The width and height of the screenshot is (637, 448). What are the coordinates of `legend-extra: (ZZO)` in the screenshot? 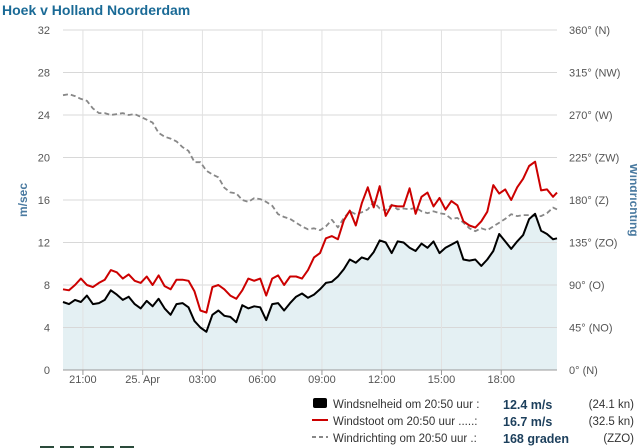 It's located at (618, 438).